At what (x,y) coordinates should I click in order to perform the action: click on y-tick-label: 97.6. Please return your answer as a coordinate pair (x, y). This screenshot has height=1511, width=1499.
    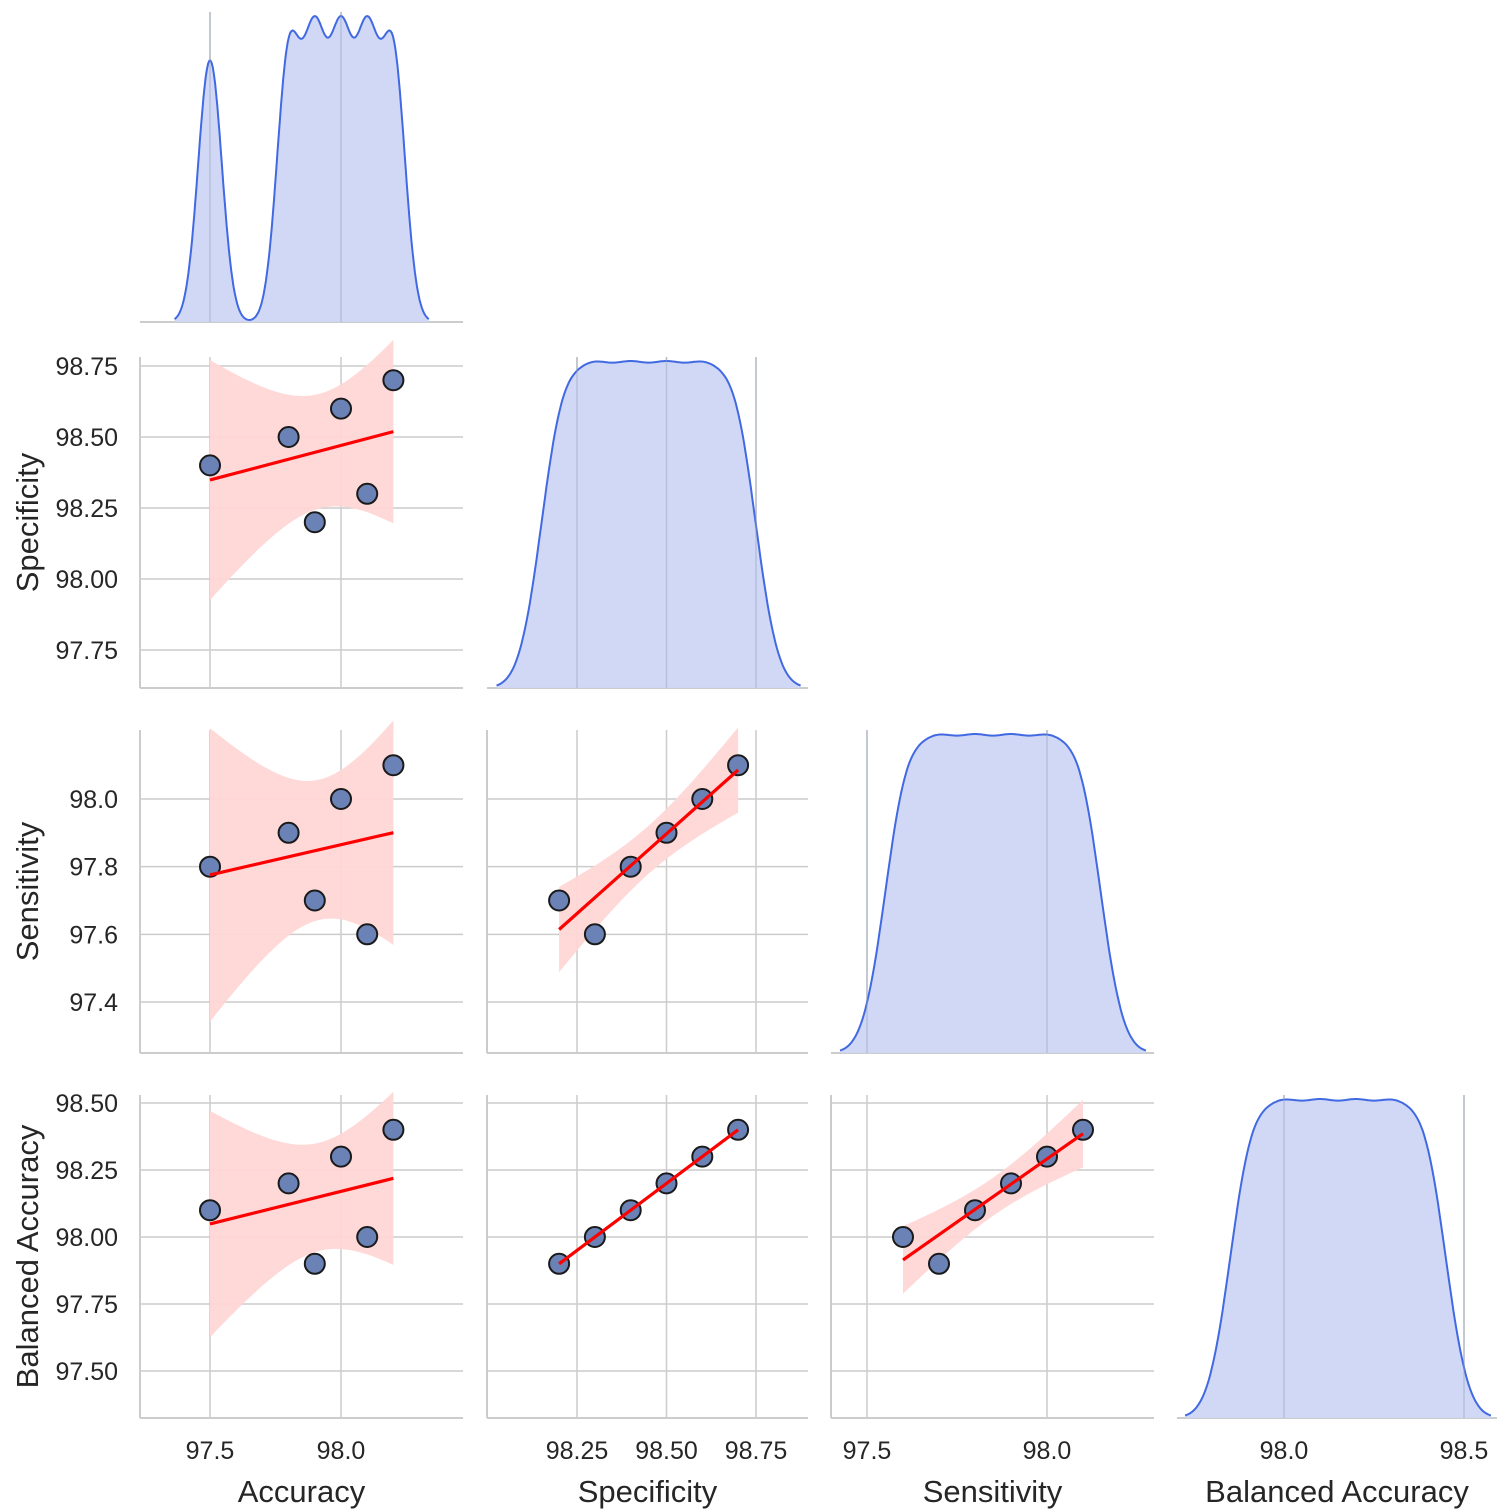
    Looking at the image, I should click on (93, 935).